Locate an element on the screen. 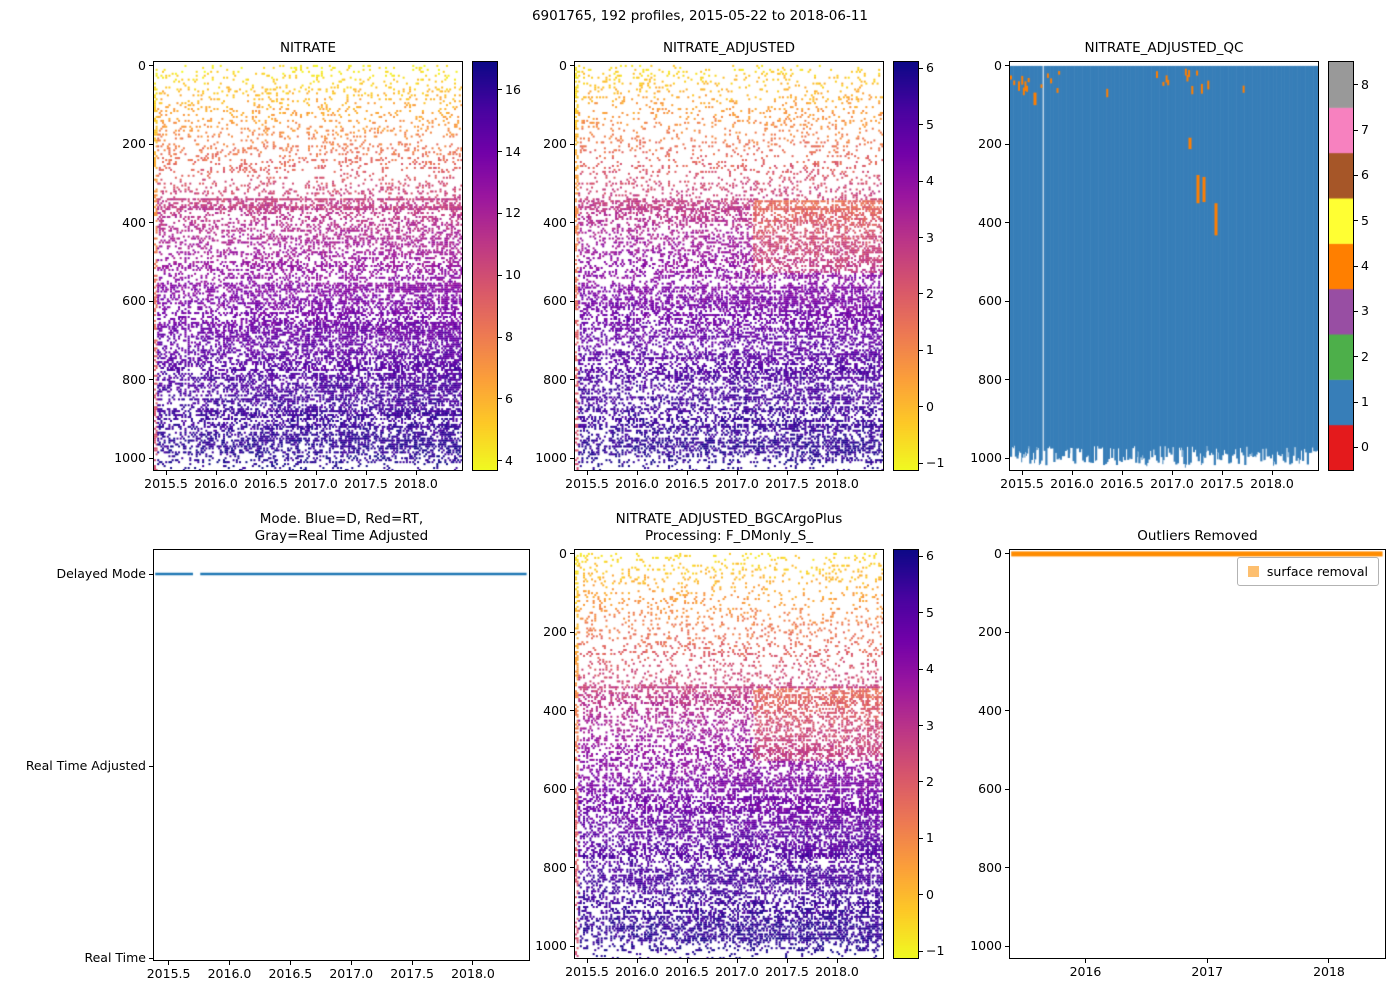 The height and width of the screenshot is (1000, 1400). plot-bgcargoplus-colorbar is located at coordinates (906, 754).